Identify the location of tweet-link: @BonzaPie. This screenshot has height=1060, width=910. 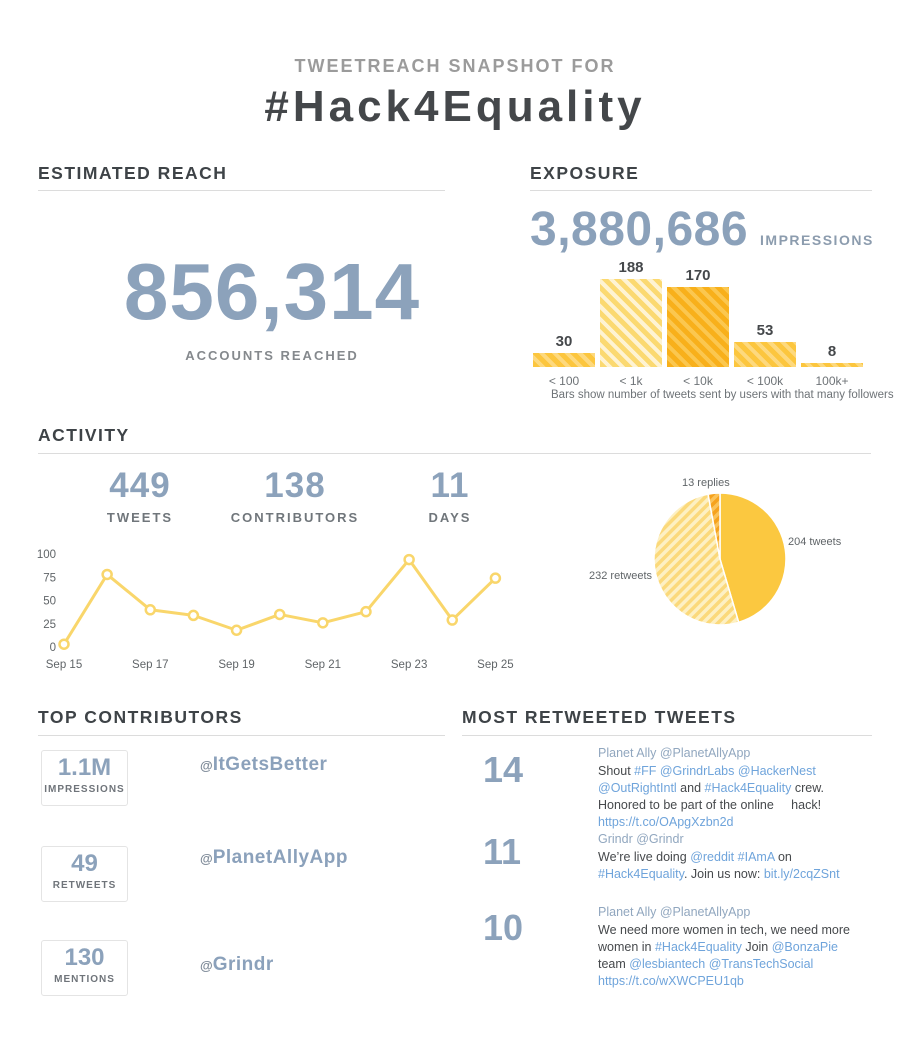
(804, 946).